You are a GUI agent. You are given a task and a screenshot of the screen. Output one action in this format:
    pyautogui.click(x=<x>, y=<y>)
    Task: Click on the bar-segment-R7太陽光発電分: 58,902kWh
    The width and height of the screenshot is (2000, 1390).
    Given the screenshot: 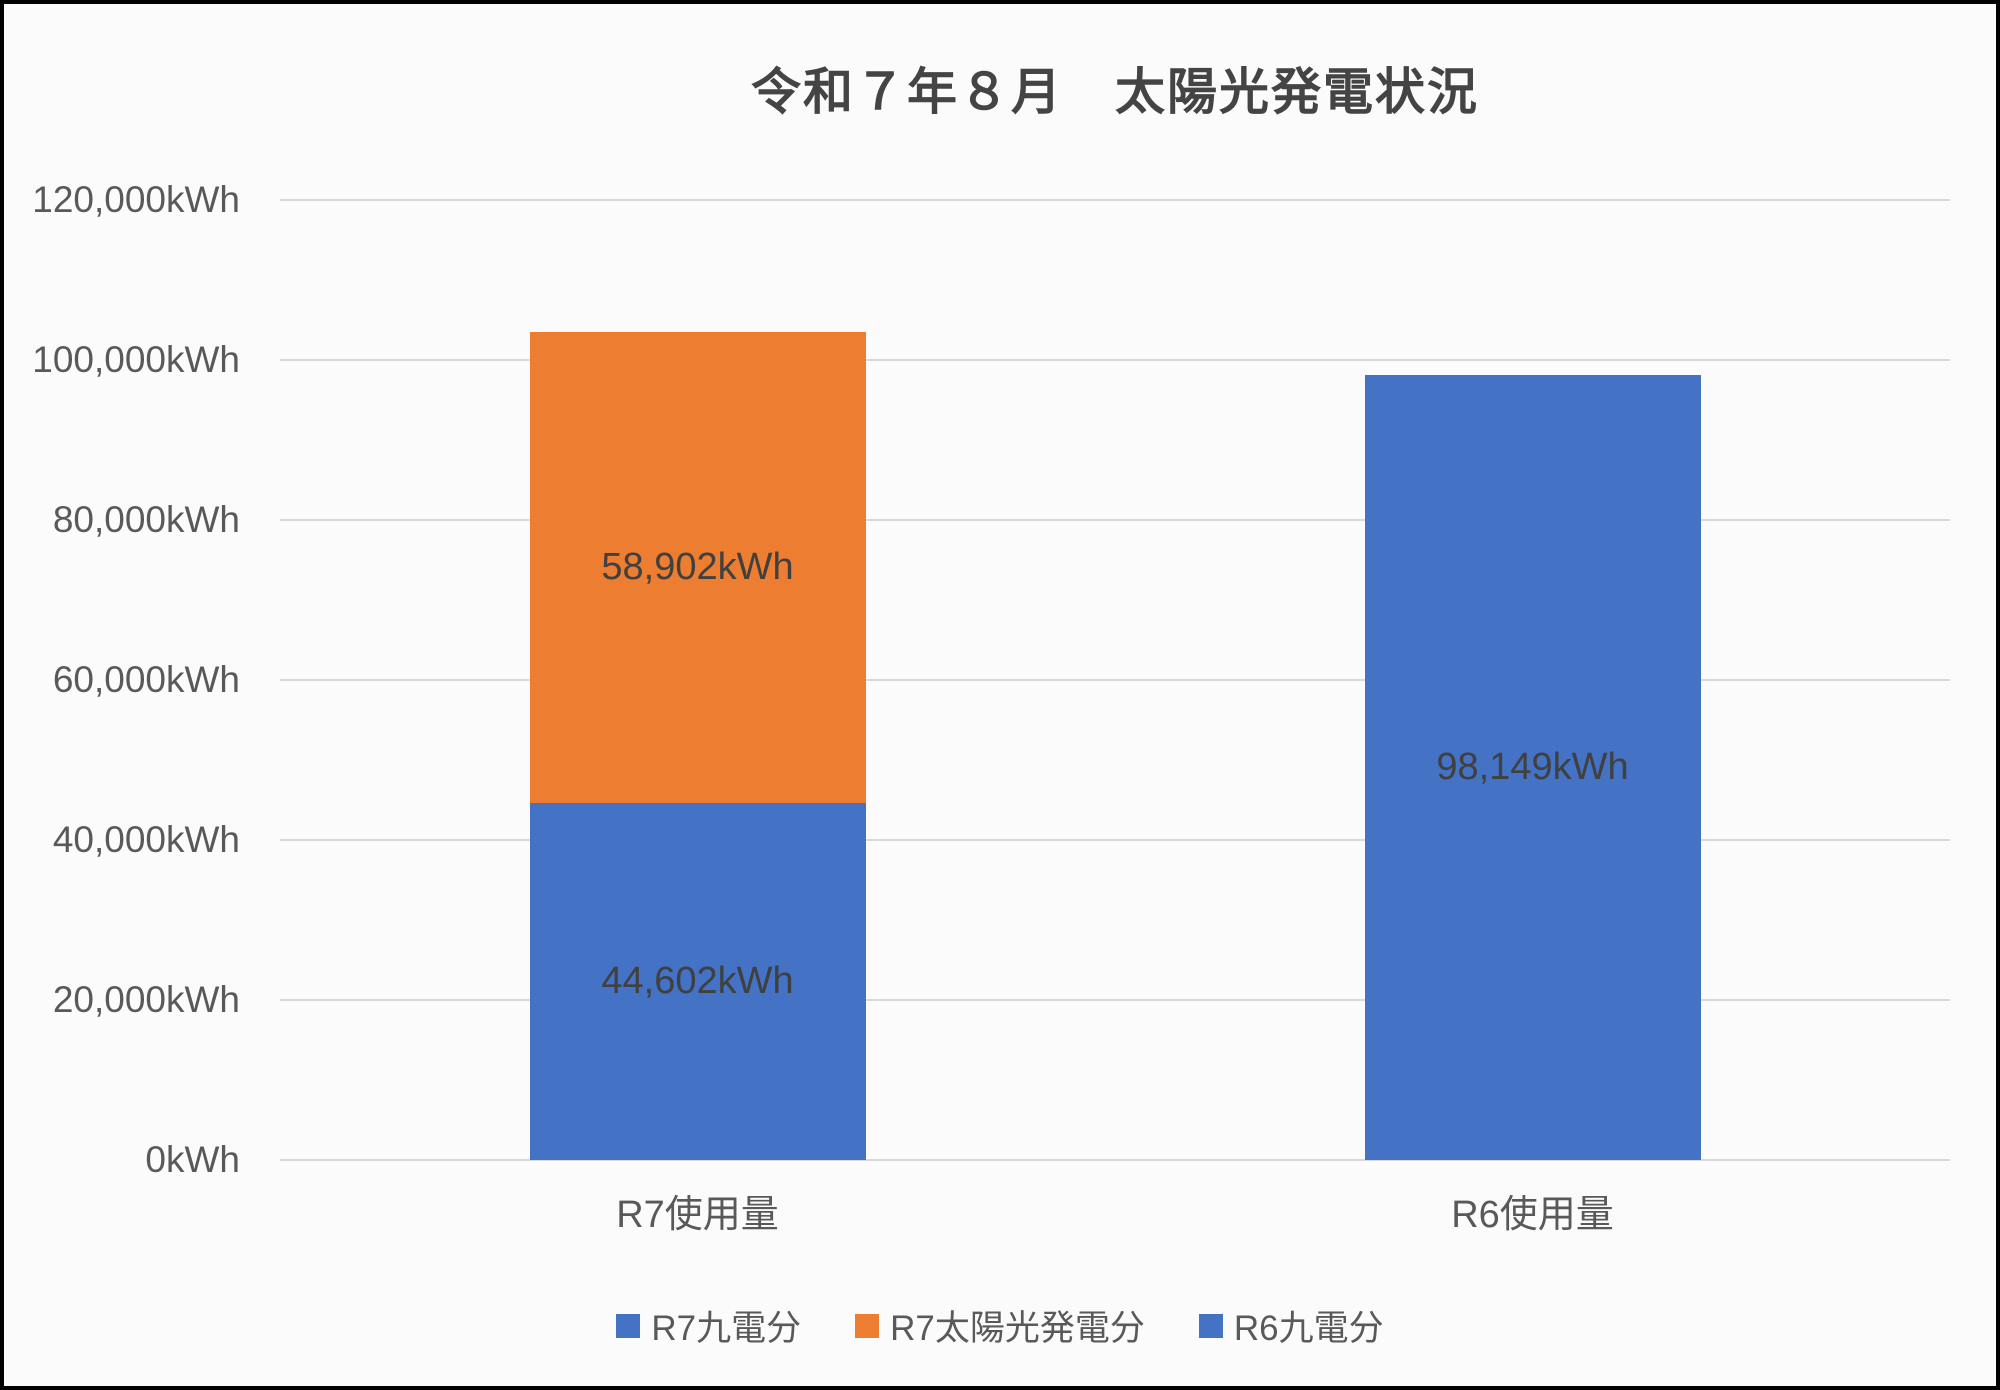 What is the action you would take?
    pyautogui.click(x=697, y=567)
    